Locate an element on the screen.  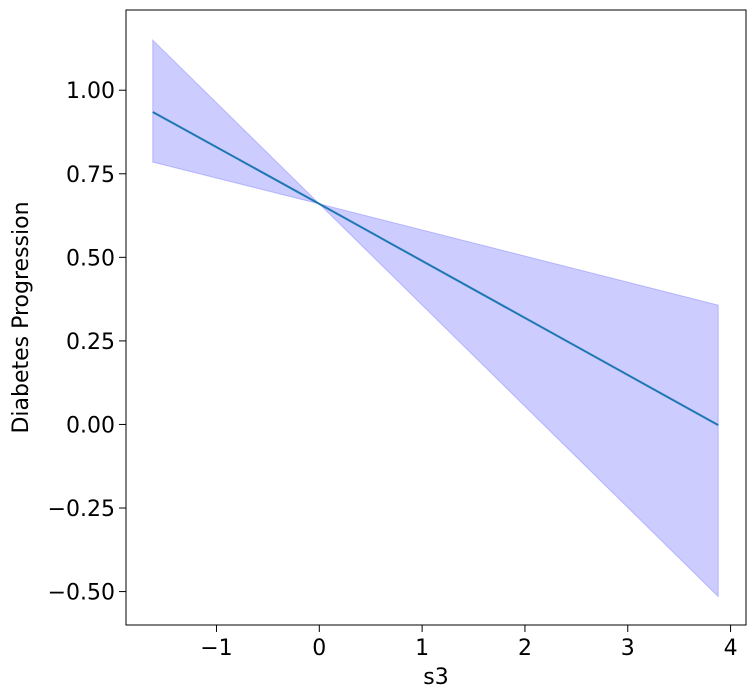
y-axis: −0.50 −0.25 0.00 0.25 0.50 0.75 1.00 is located at coordinates (87, 342).